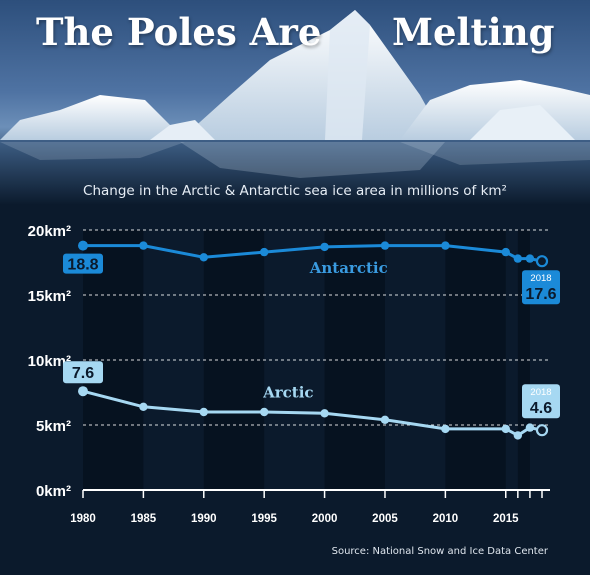 The width and height of the screenshot is (590, 575). Describe the element at coordinates (49, 361) in the screenshot. I see `y-tick-label: 10km²` at that location.